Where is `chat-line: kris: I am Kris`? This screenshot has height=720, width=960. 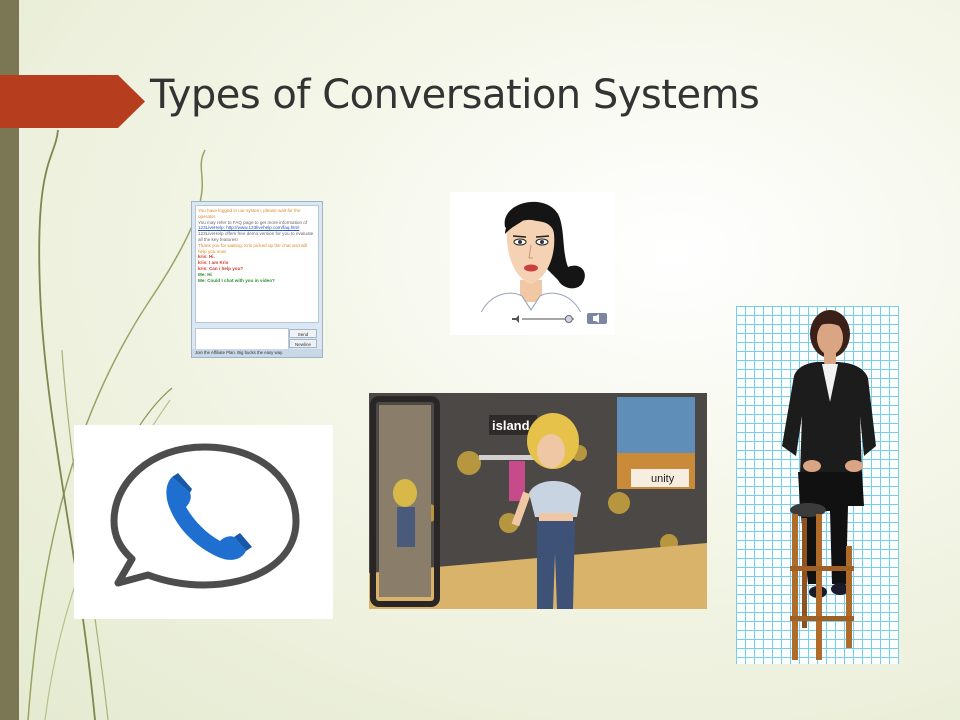 chat-line: kris: I am Kris is located at coordinates (213, 263).